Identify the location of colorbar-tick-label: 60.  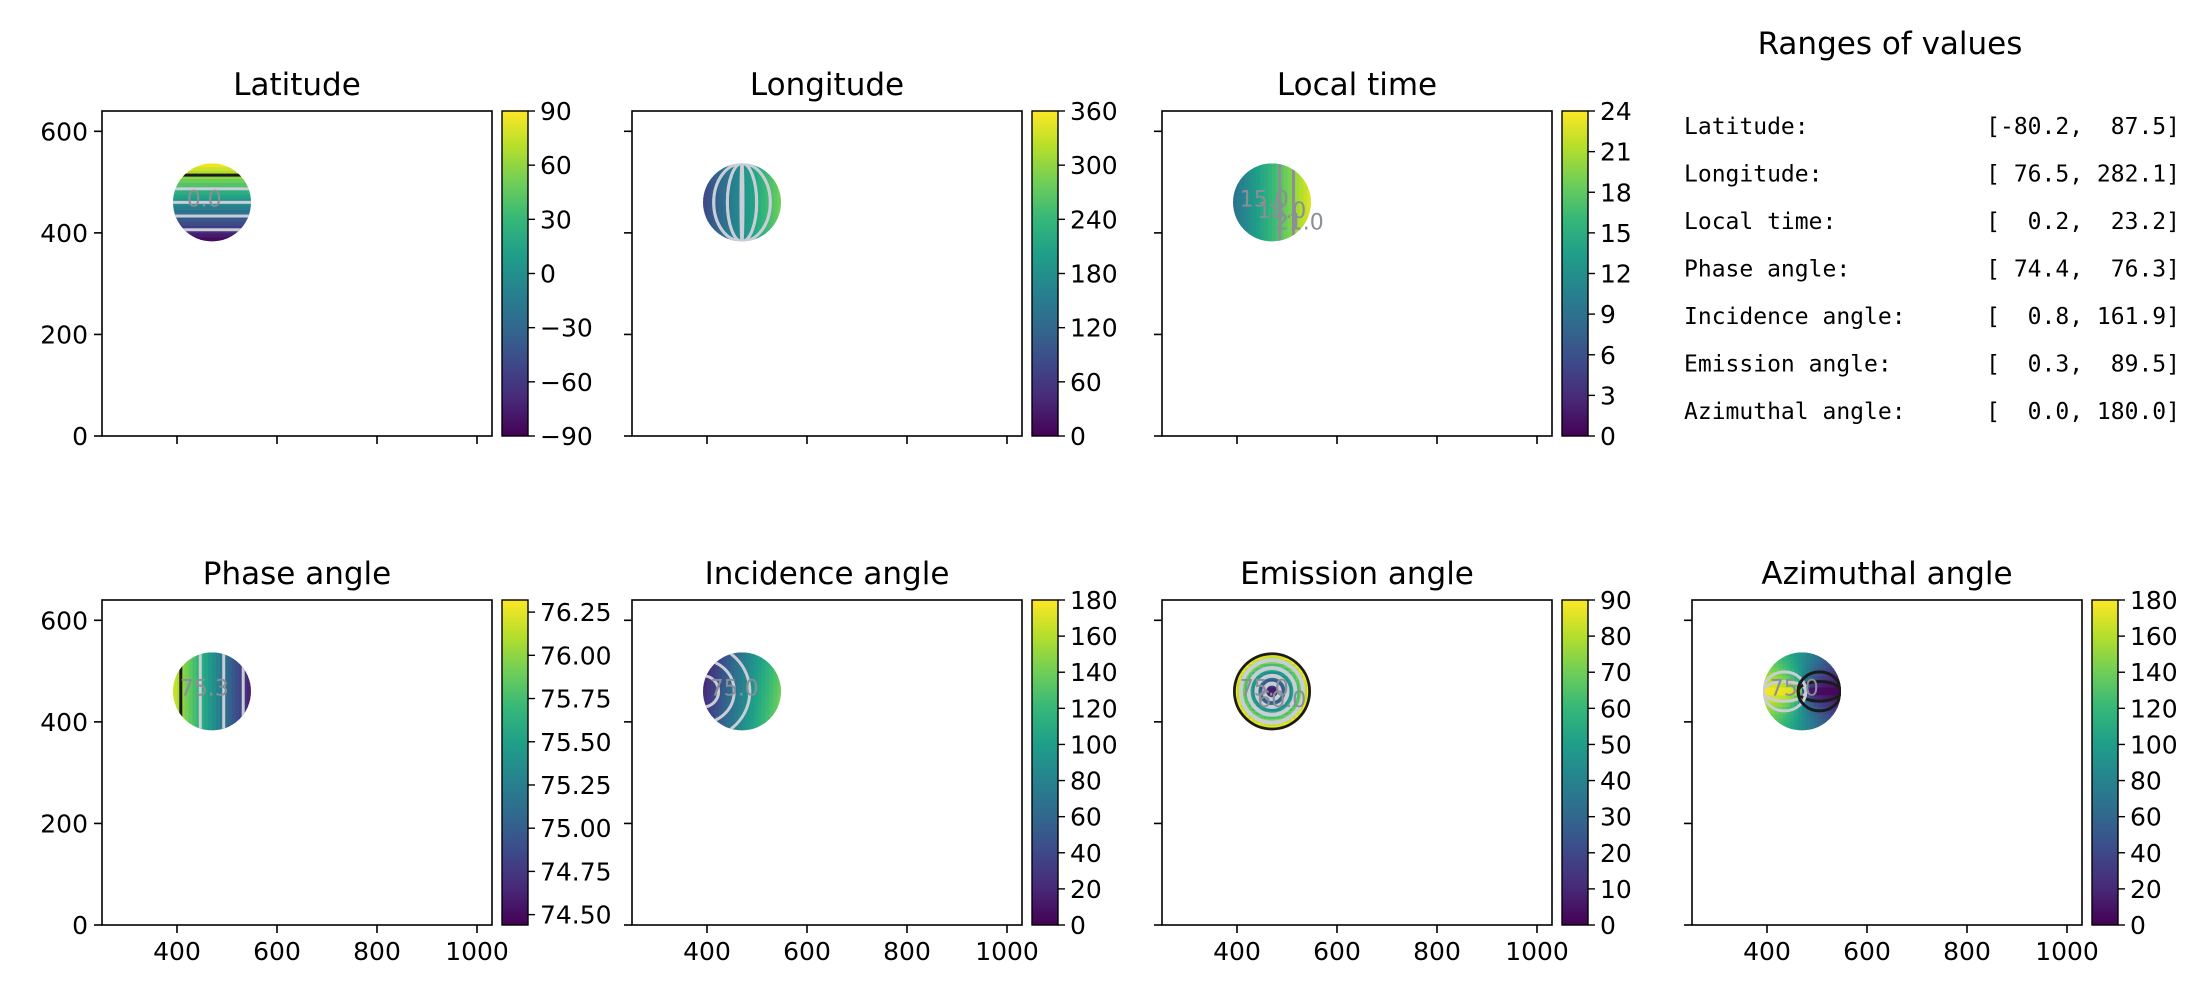
(556, 165).